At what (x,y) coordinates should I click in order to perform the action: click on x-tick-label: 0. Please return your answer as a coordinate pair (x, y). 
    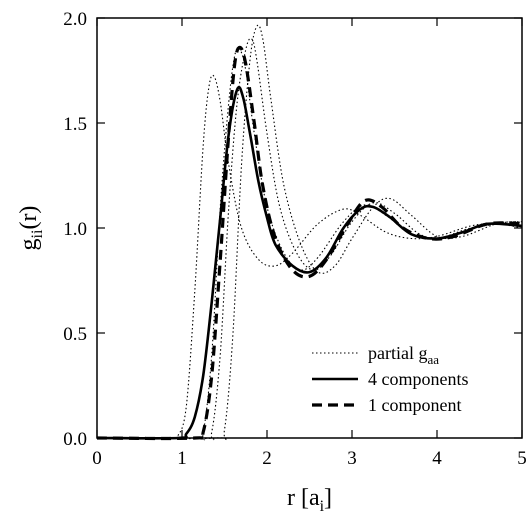
    Looking at the image, I should click on (97, 458).